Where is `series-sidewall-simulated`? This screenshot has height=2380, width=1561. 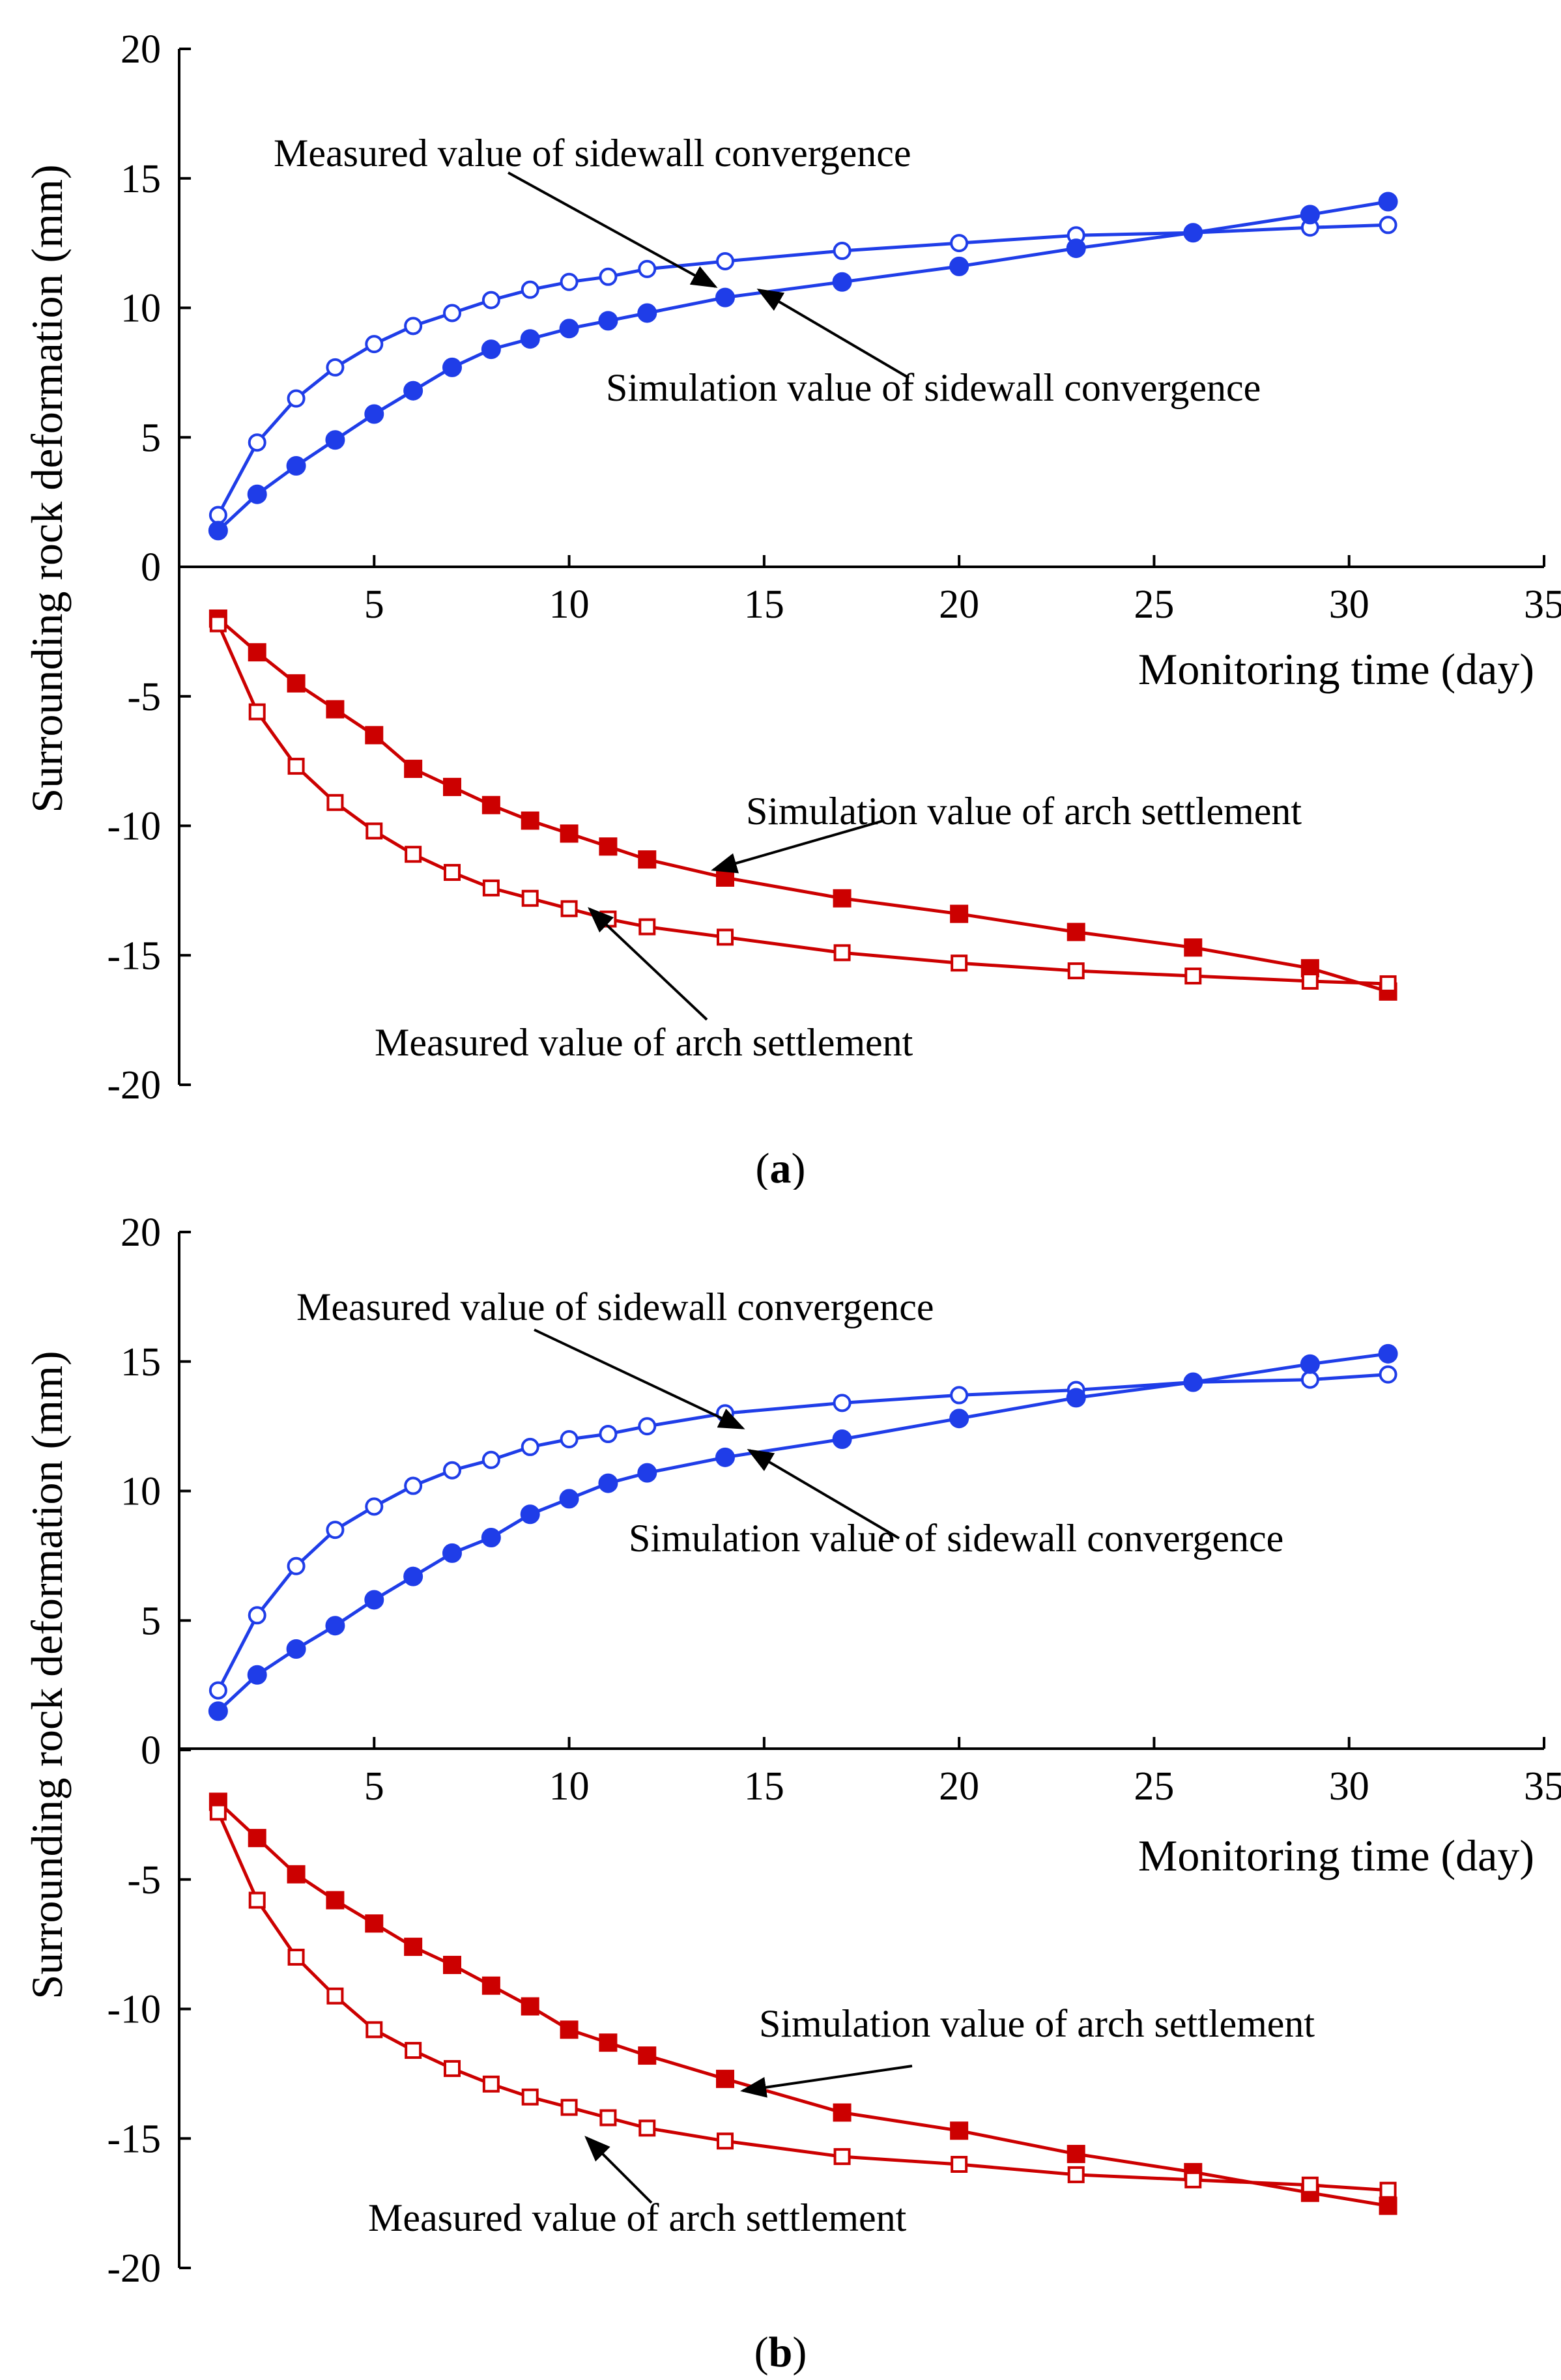 series-sidewall-simulated is located at coordinates (803, 1532).